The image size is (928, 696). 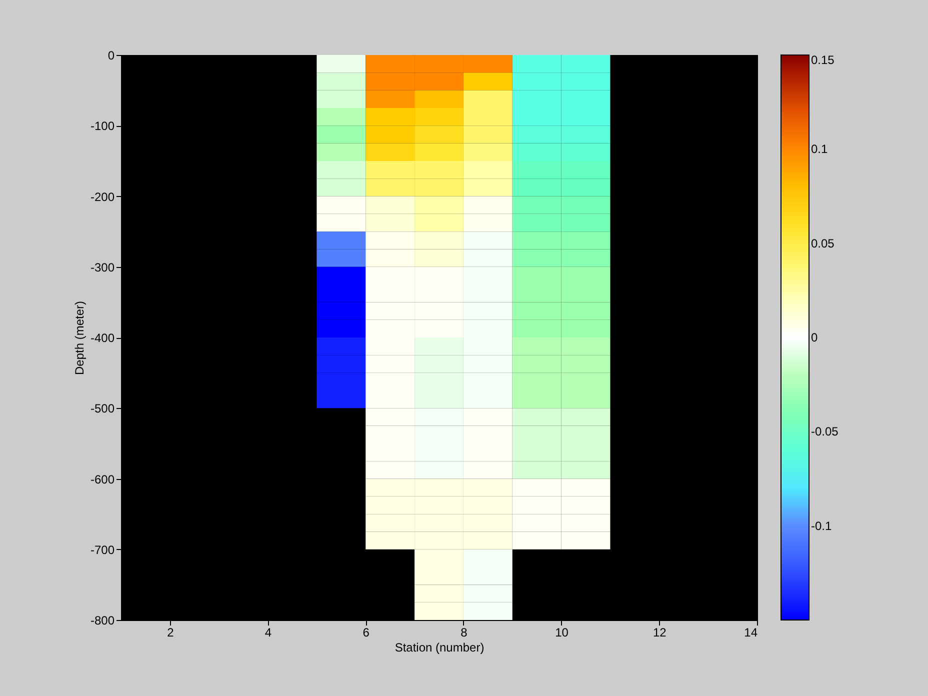 I want to click on y-tick-label: -700, so click(x=102, y=549).